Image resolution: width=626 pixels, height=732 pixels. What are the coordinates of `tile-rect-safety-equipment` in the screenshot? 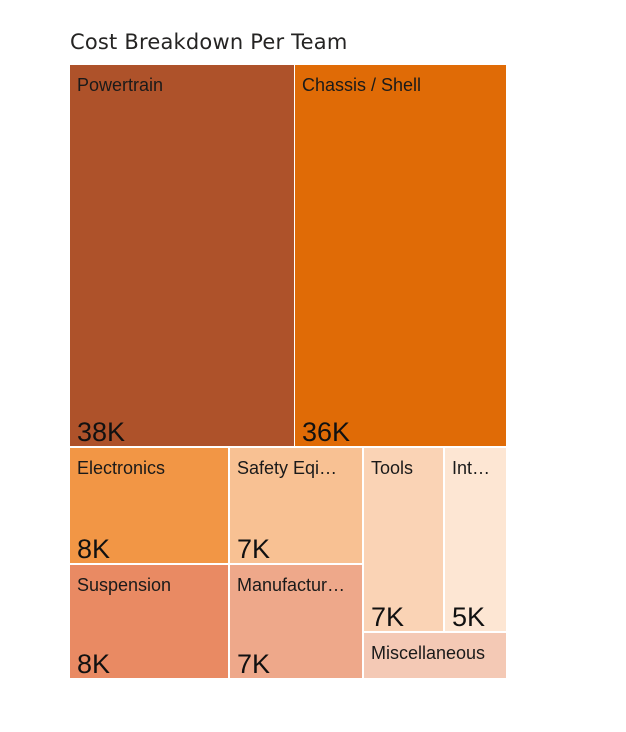 It's located at (296, 505).